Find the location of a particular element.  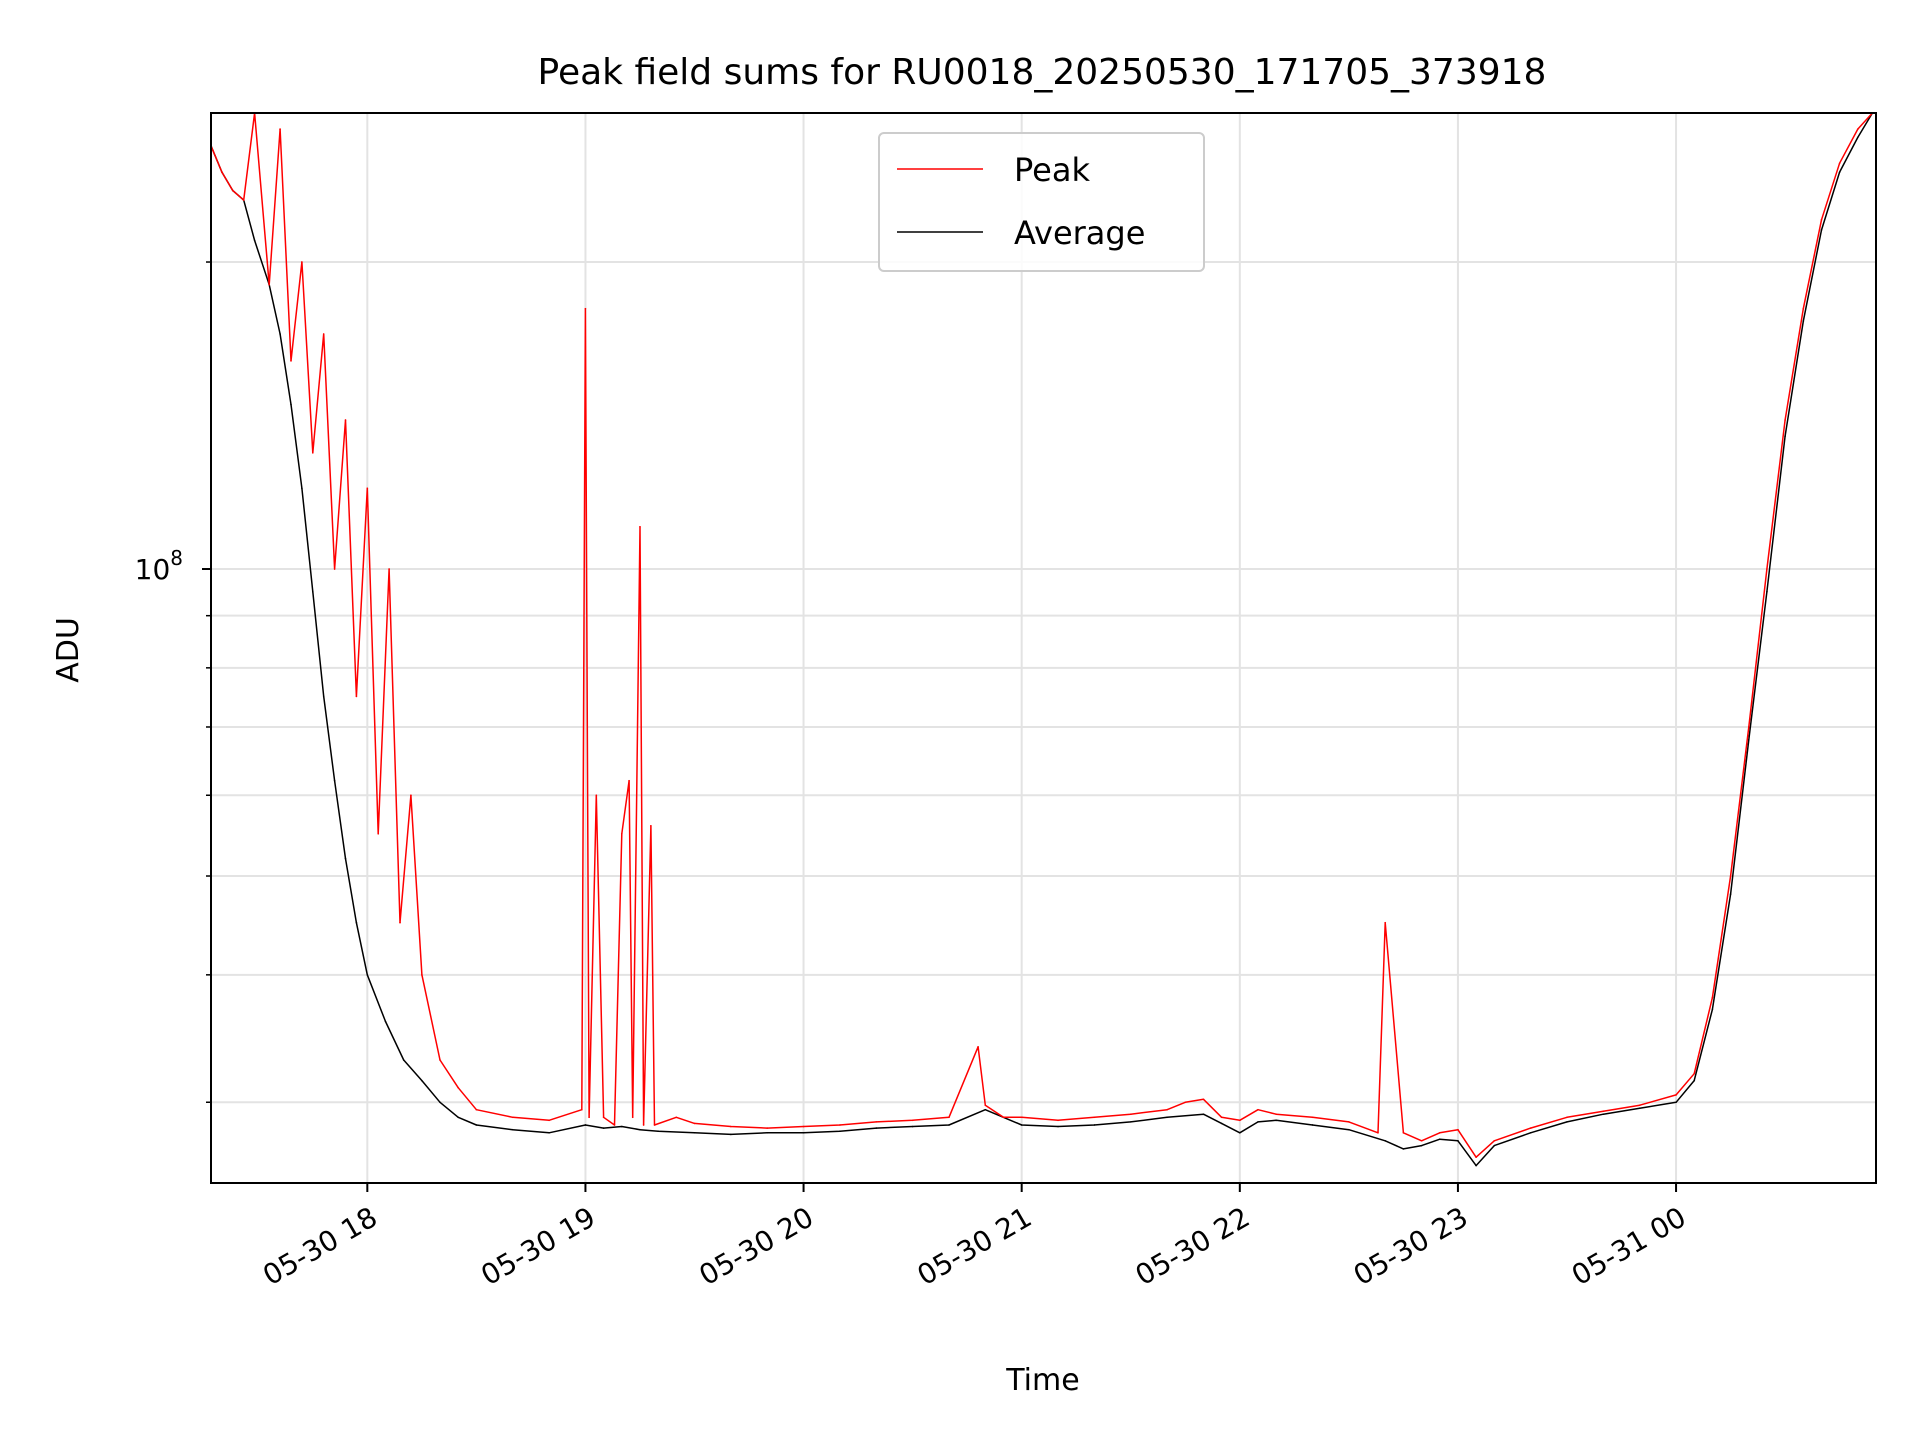

legend-label-peak: Peak is located at coordinates (1052, 170).